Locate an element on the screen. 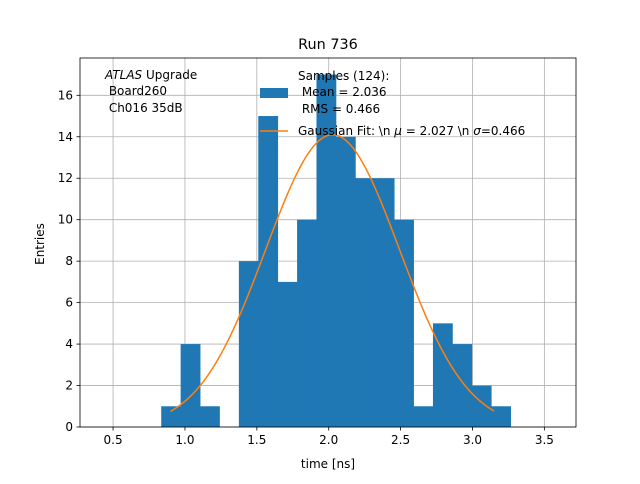  atlas-upgrade-label: Upgrade is located at coordinates (169, 75).